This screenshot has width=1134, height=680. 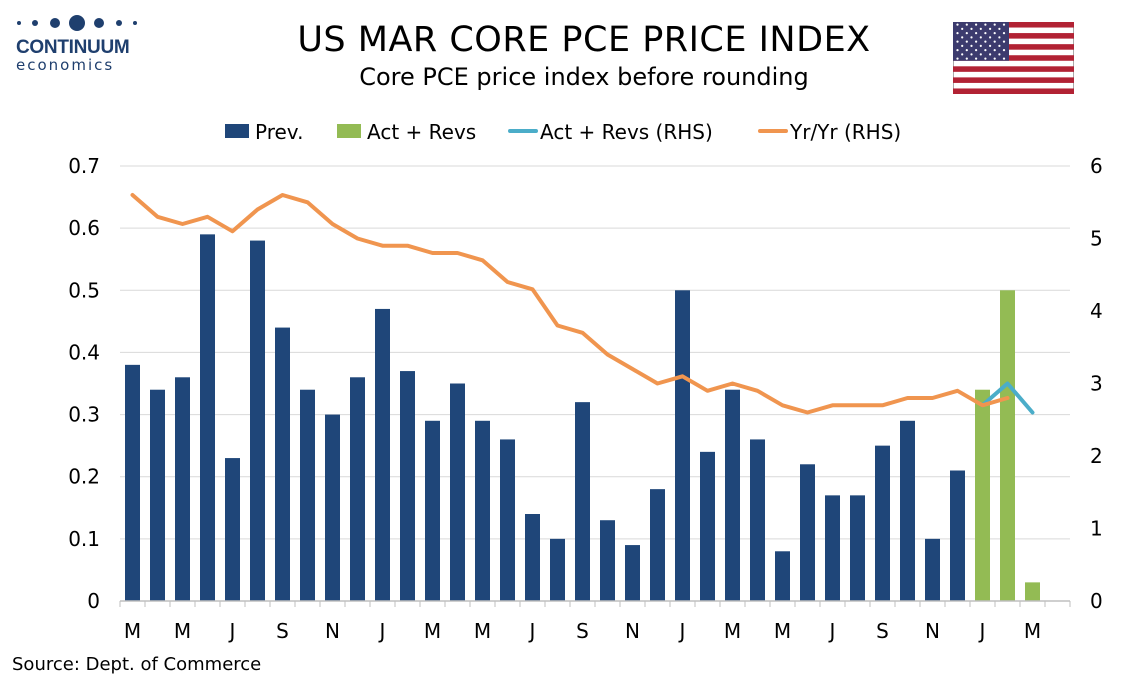 What do you see at coordinates (137, 664) in the screenshot?
I see `source-note: Source: Dept. of Commerce` at bounding box center [137, 664].